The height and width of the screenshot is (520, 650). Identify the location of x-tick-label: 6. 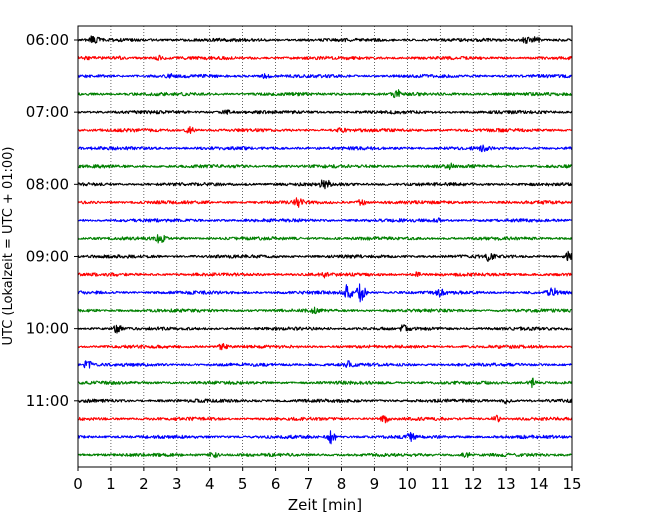
(276, 484).